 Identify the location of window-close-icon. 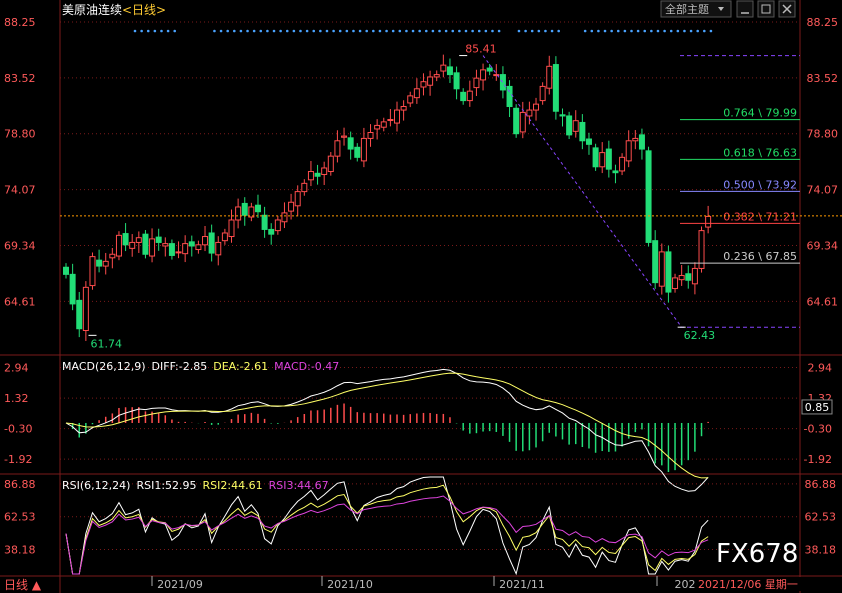
(787, 9).